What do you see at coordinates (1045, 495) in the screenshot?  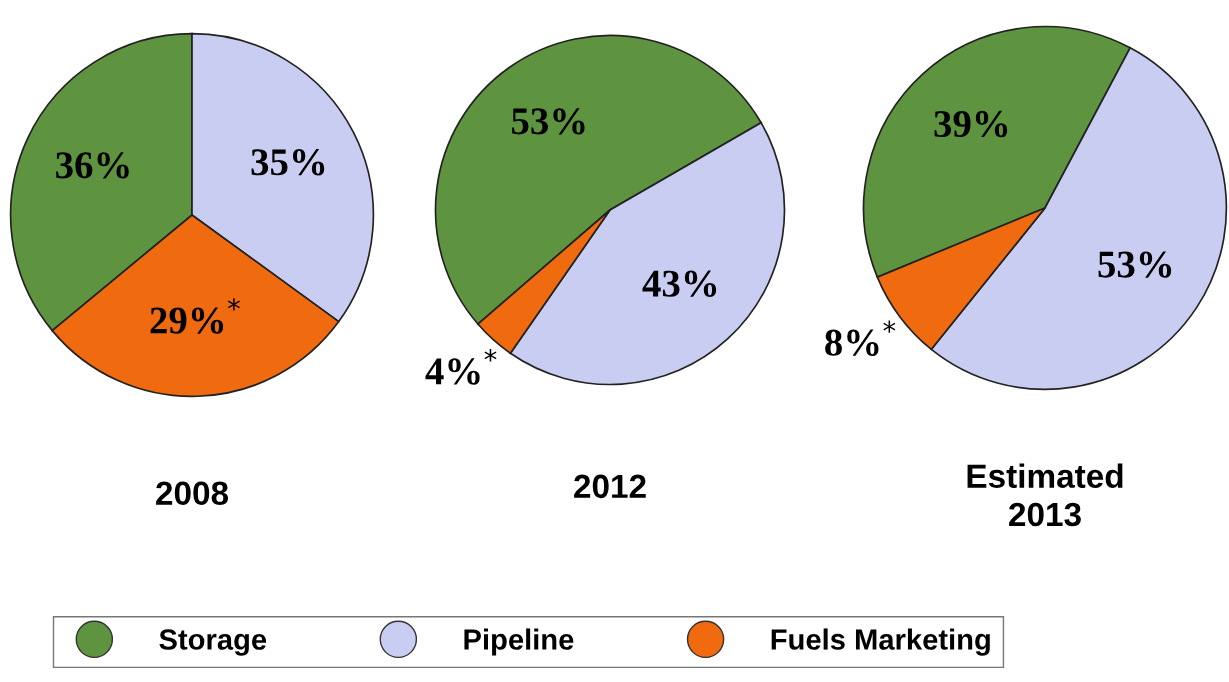 I see `text: Estimated 2013` at bounding box center [1045, 495].